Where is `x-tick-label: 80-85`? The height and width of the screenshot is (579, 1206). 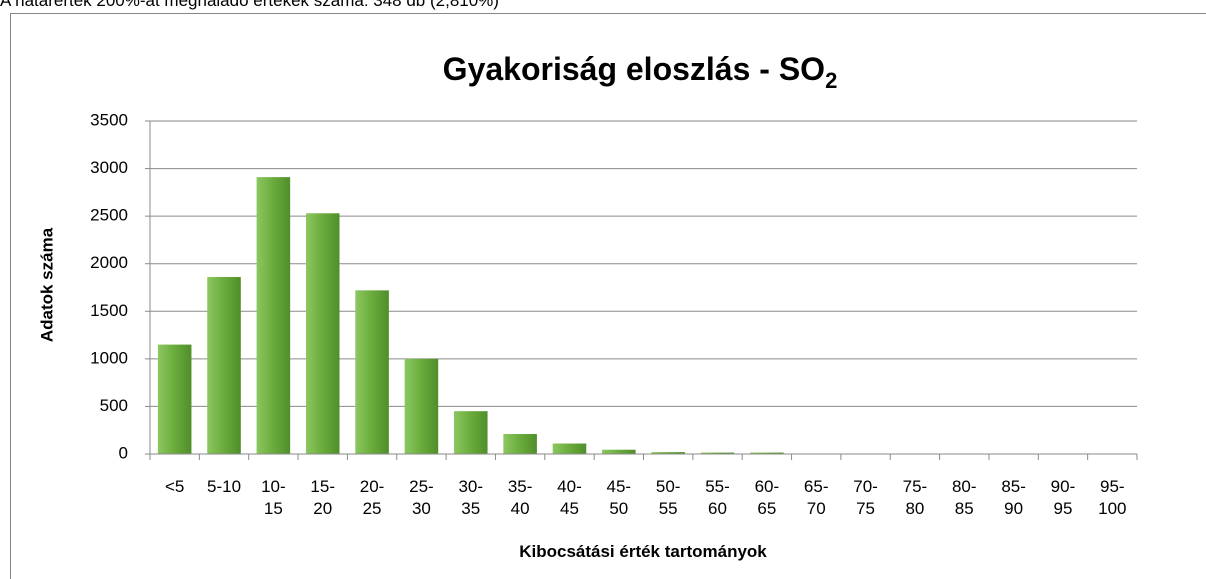 x-tick-label: 80-85 is located at coordinates (964, 497).